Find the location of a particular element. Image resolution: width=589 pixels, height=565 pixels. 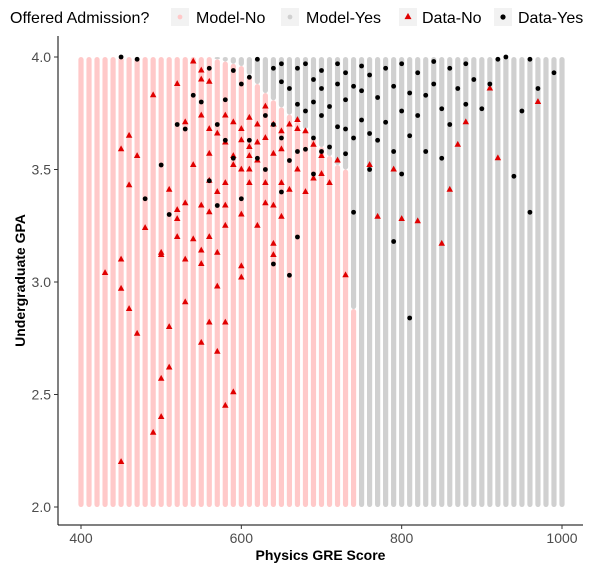

y-tick-label: 2.5 is located at coordinates (42, 395).